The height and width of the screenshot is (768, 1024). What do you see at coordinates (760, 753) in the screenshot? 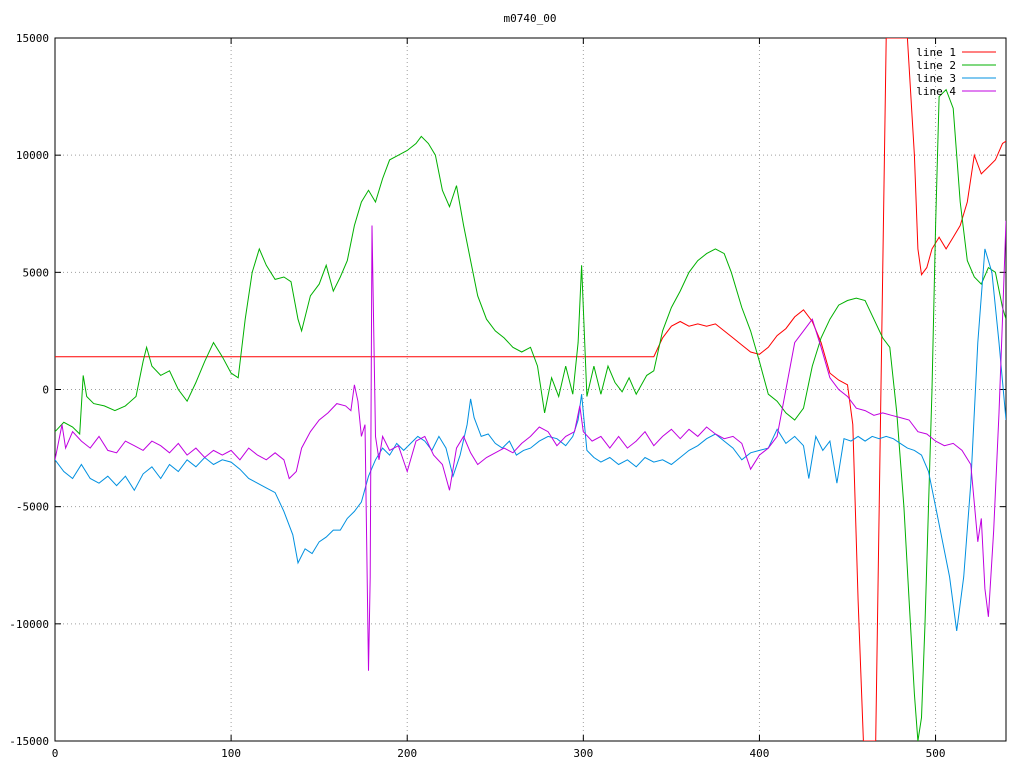
I see `x-tick-label: 400` at bounding box center [760, 753].